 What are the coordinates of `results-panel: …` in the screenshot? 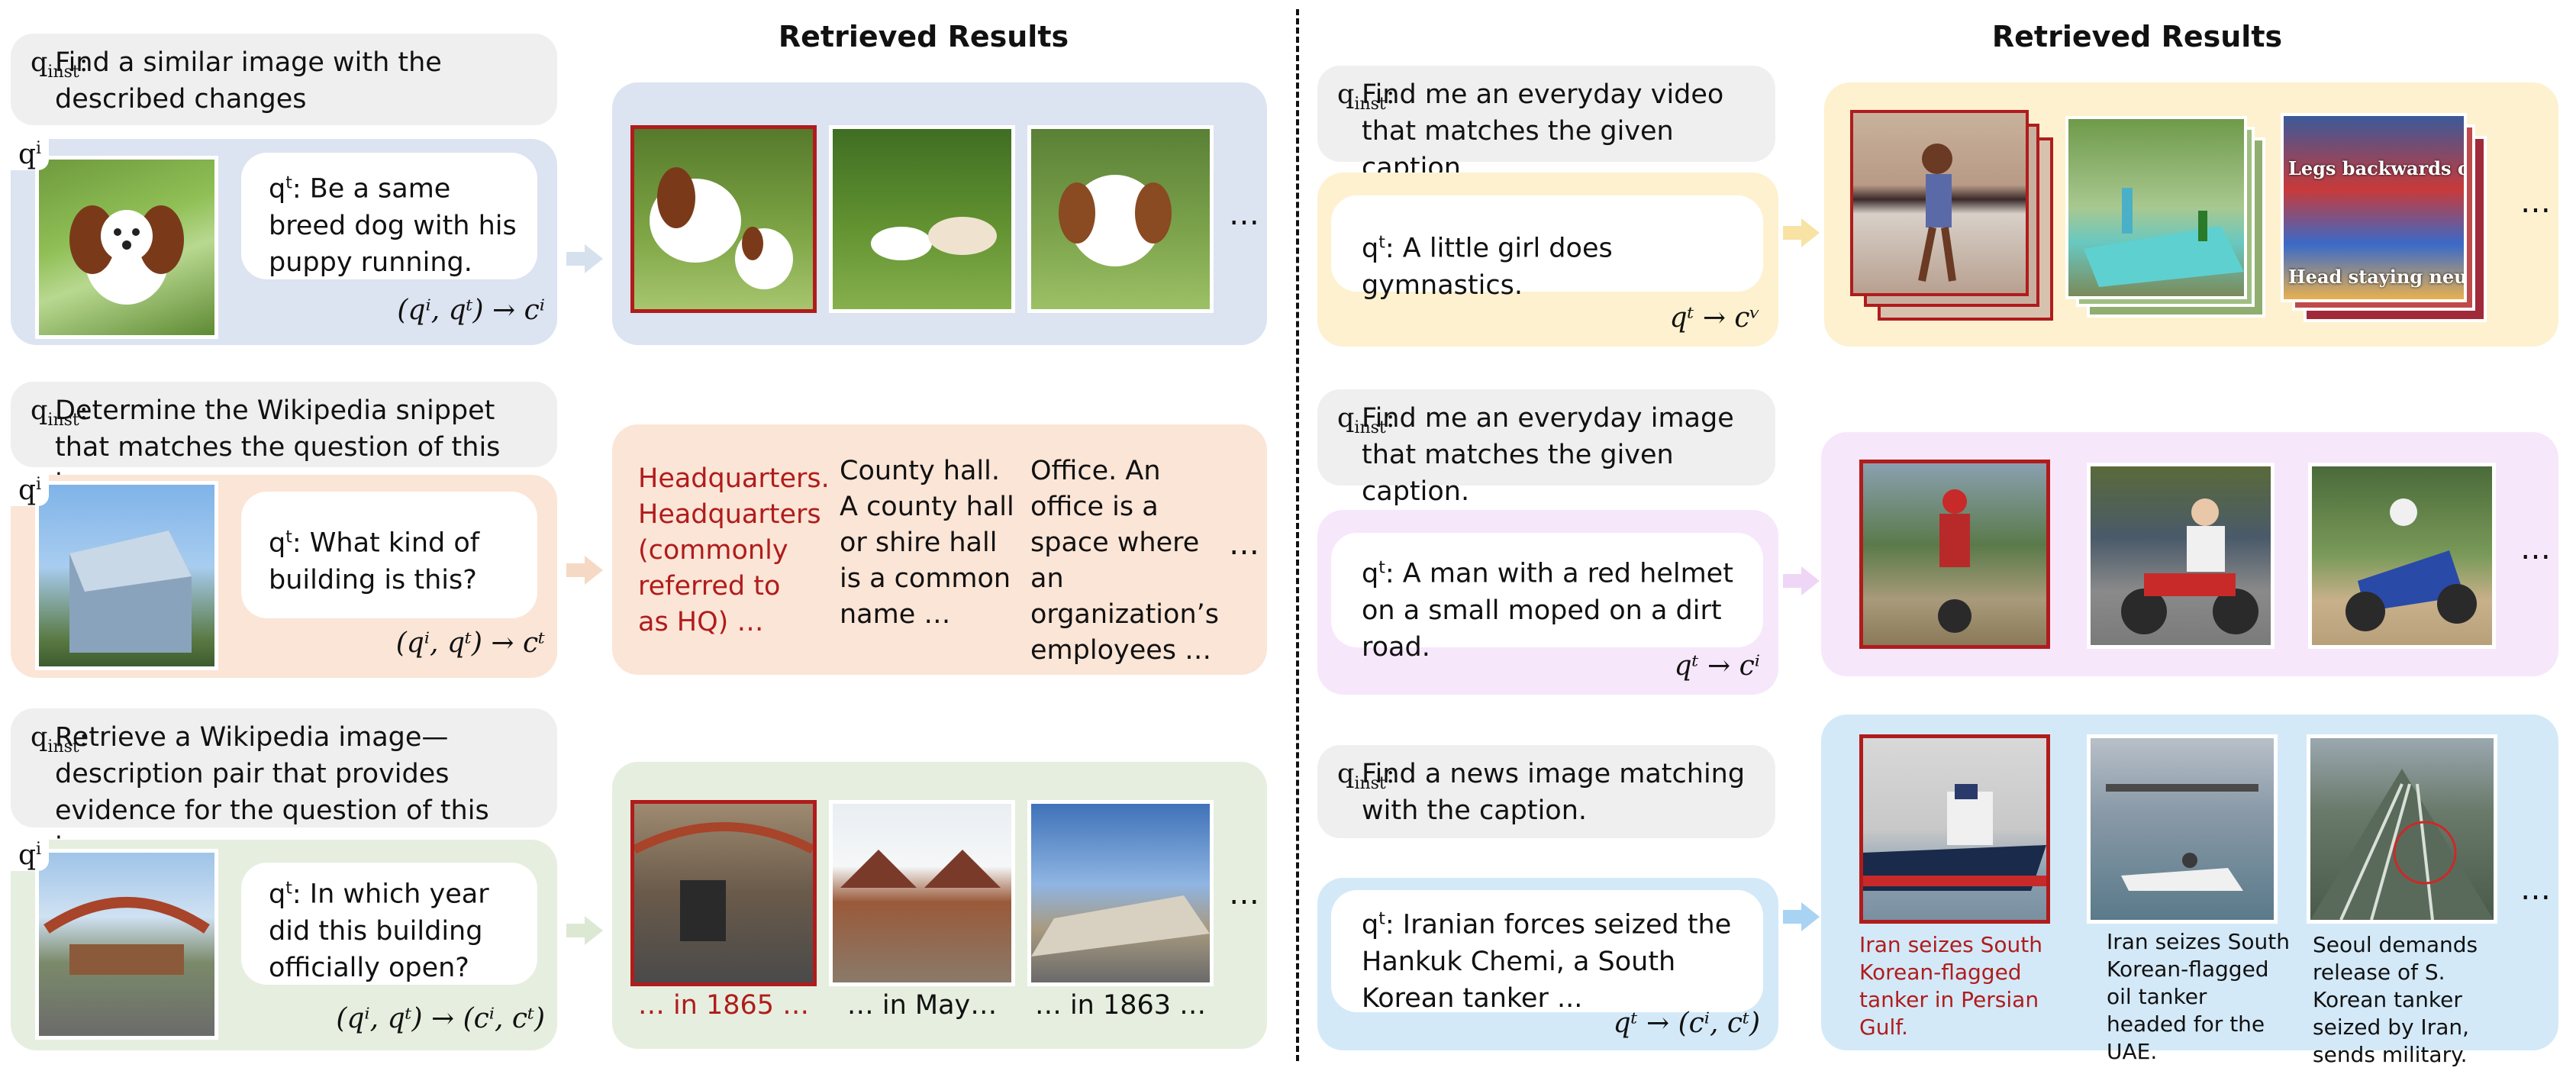 It's located at (940, 213).